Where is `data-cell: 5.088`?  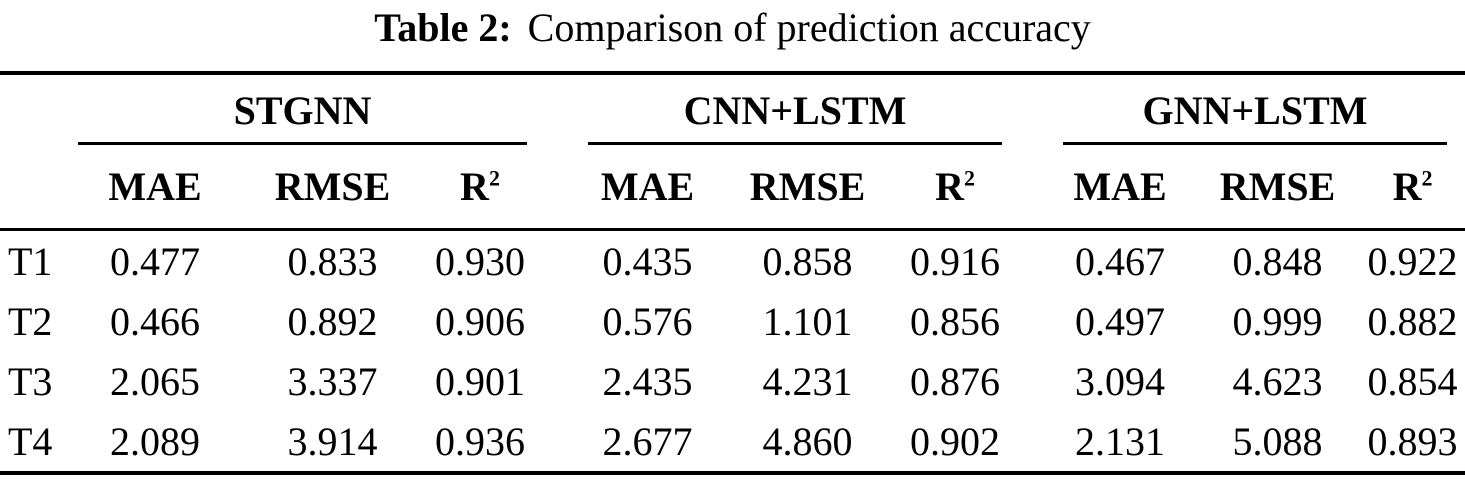
data-cell: 5.088 is located at coordinates (1278, 443).